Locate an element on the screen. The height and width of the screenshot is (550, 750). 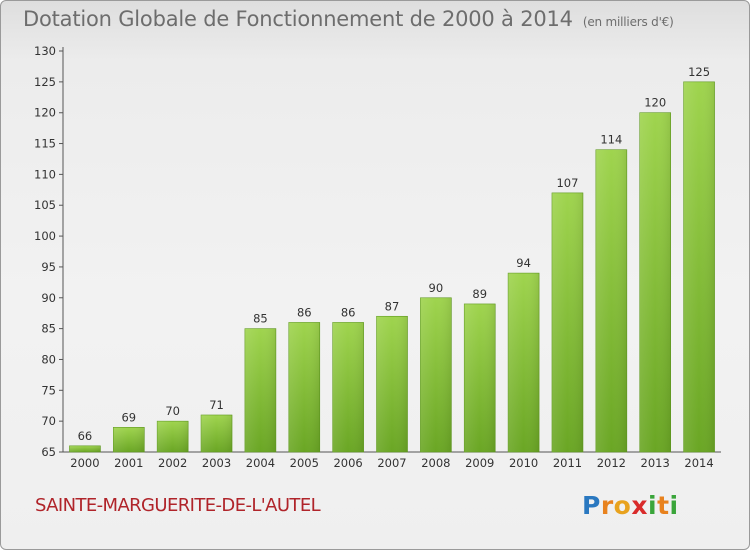
x-tick-label: 2011 is located at coordinates (567, 463).